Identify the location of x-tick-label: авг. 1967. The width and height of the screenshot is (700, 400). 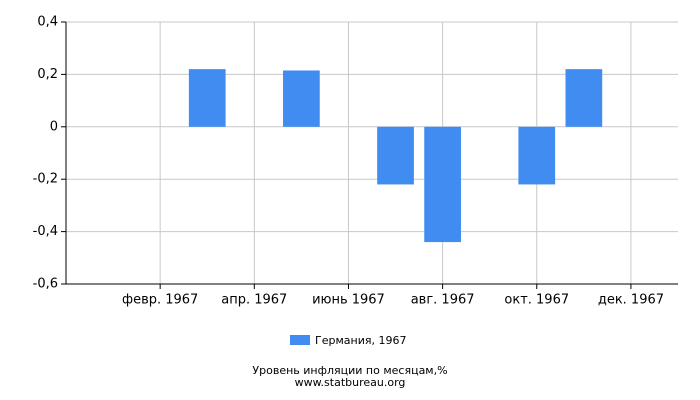
(443, 300).